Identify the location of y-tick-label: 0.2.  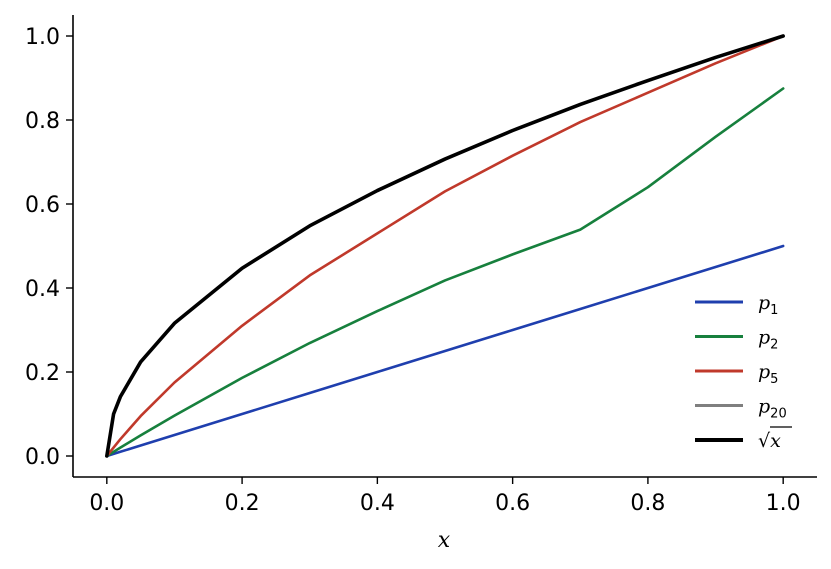
(42, 373).